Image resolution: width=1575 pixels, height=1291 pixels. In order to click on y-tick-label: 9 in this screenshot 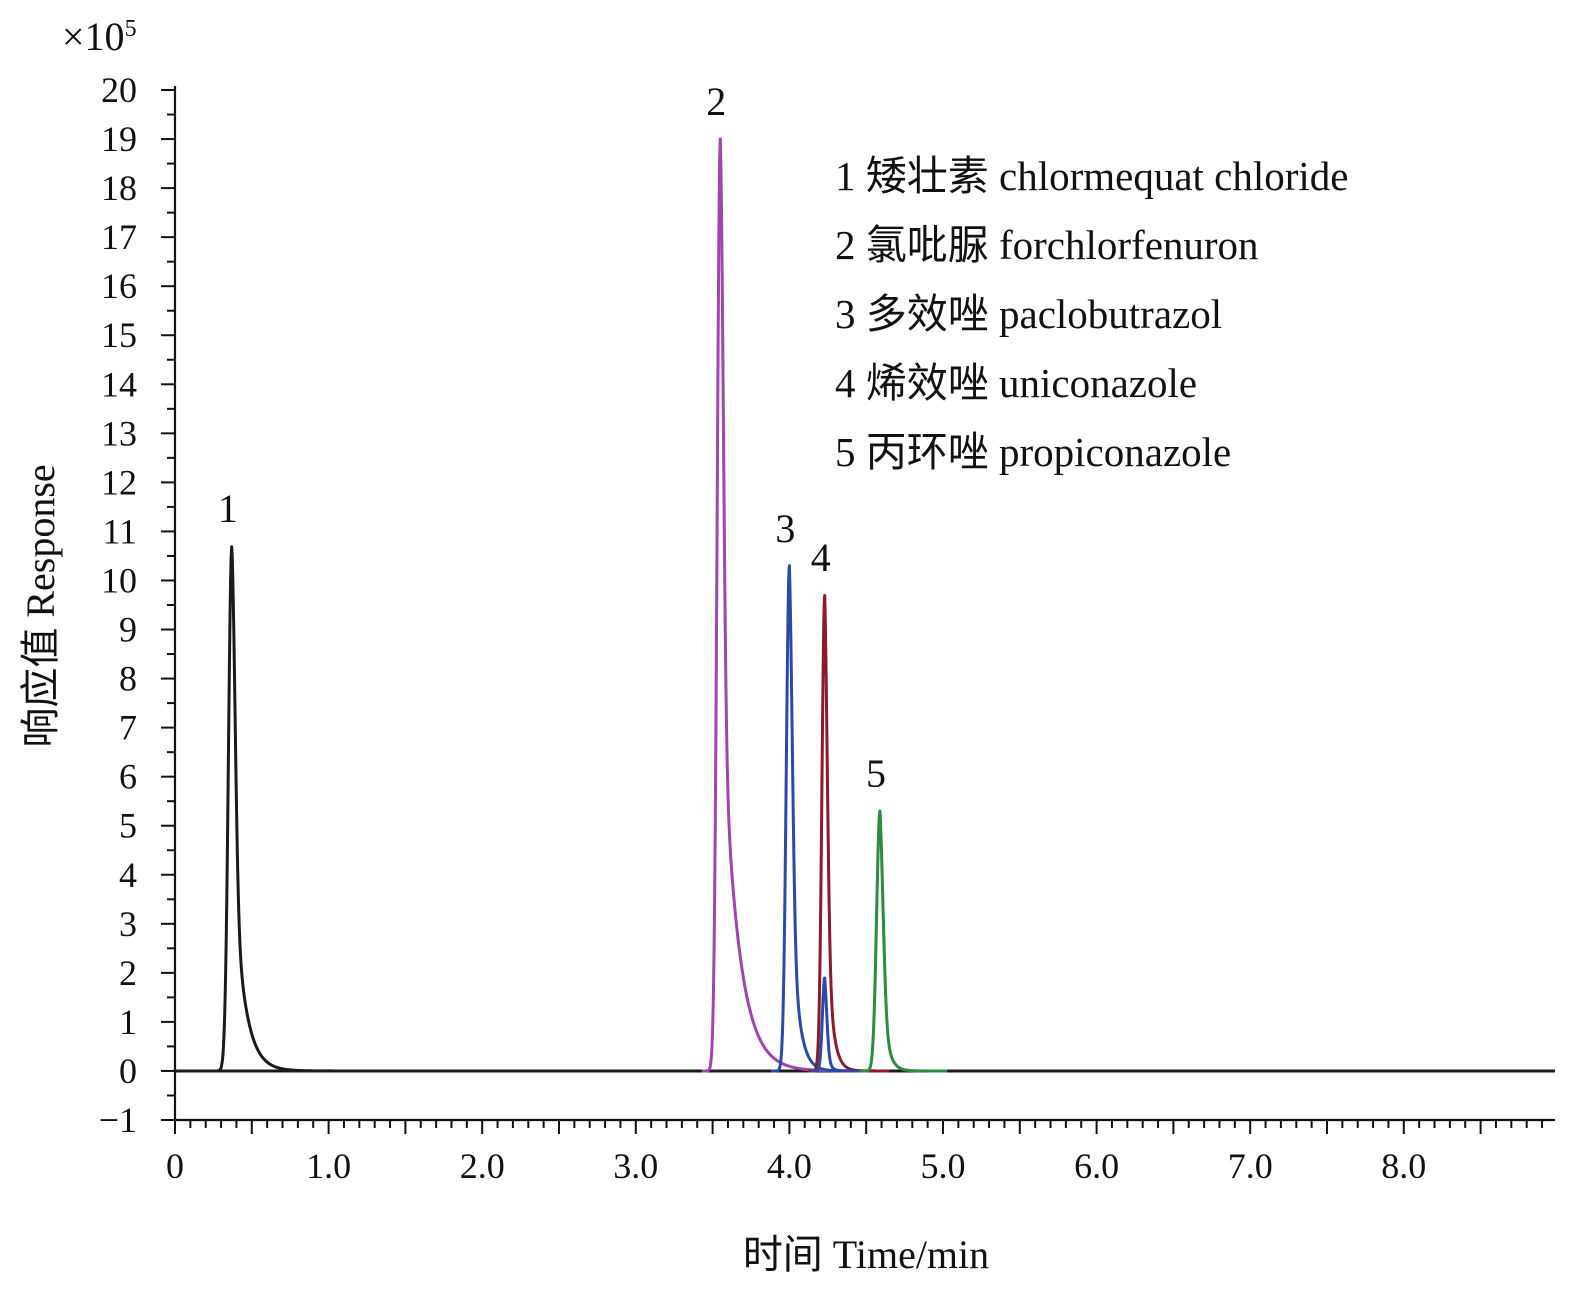, I will do `click(128, 630)`.